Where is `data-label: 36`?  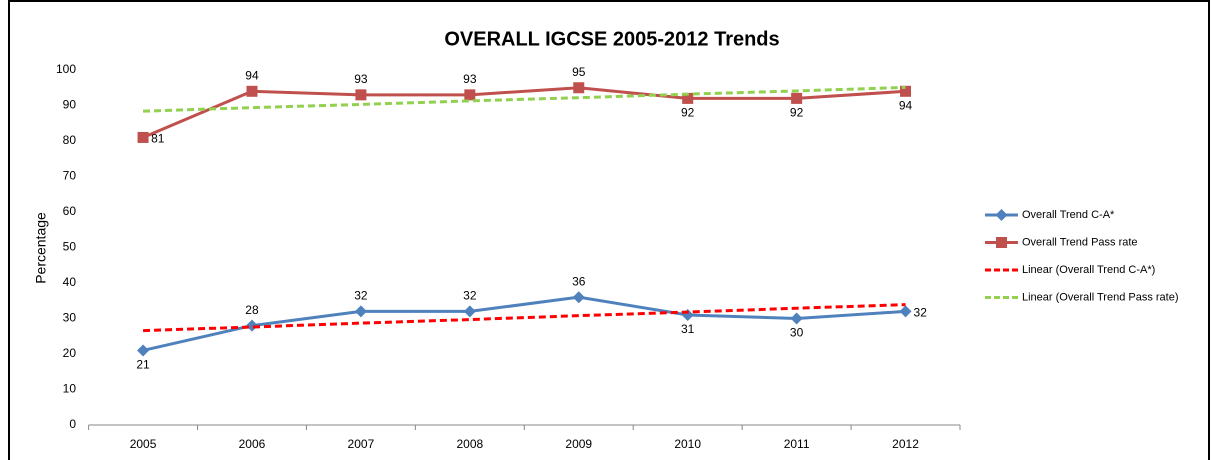 data-label: 36 is located at coordinates (579, 281).